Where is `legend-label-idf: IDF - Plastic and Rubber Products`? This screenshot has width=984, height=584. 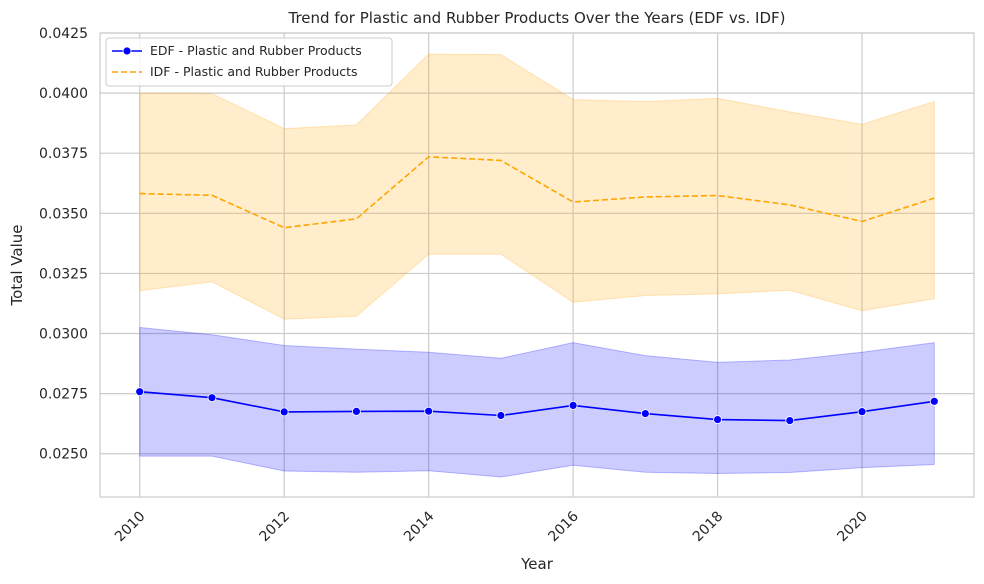
legend-label-idf: IDF - Plastic and Rubber Products is located at coordinates (254, 71).